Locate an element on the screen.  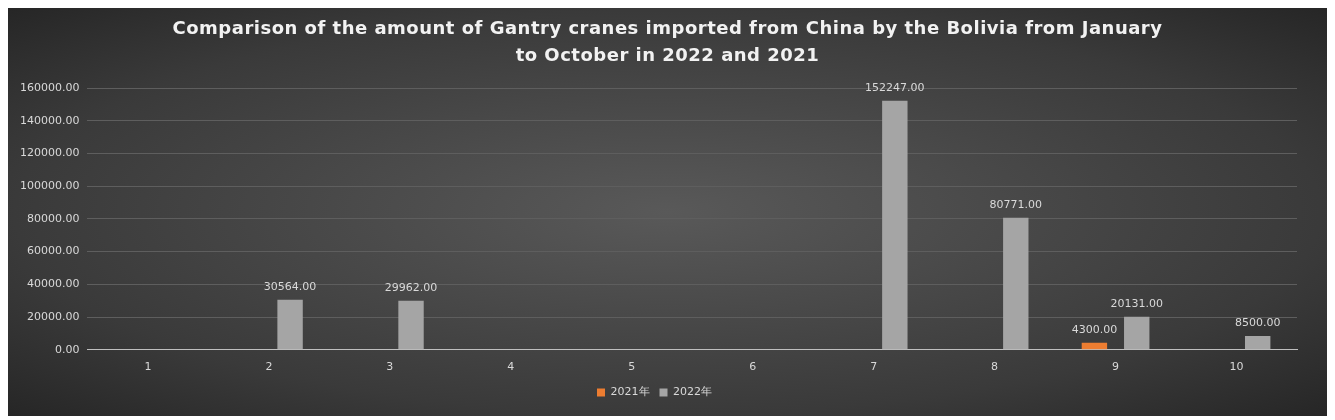
x-tick-label: 5 is located at coordinates (632, 367).